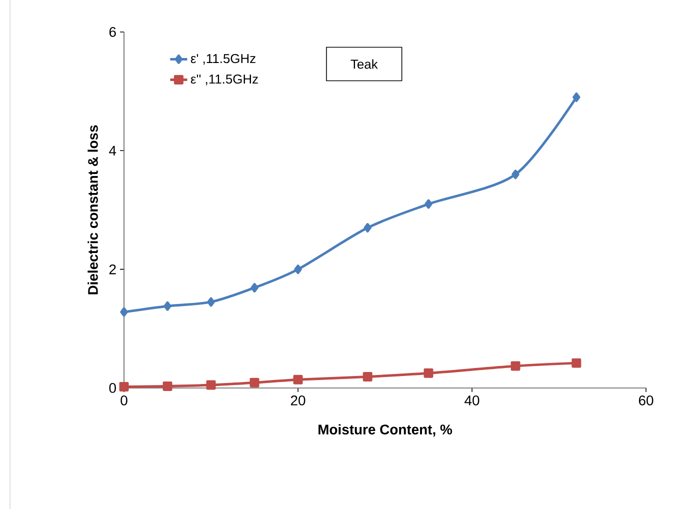 This screenshot has height=509, width=695. Describe the element at coordinates (385, 430) in the screenshot. I see `x-axis-title: Moisture Content, %` at that location.